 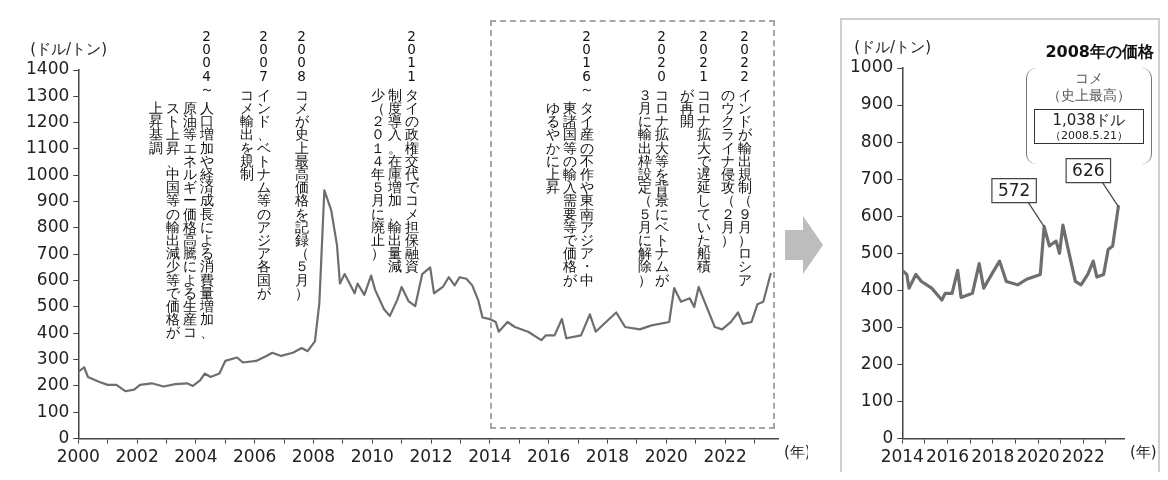 What do you see at coordinates (1089, 95) in the screenshot?
I see `annotation: （史上最高）` at bounding box center [1089, 95].